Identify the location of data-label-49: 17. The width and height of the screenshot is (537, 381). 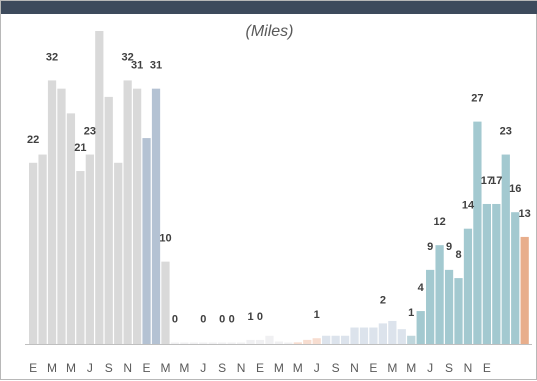
(496, 181).